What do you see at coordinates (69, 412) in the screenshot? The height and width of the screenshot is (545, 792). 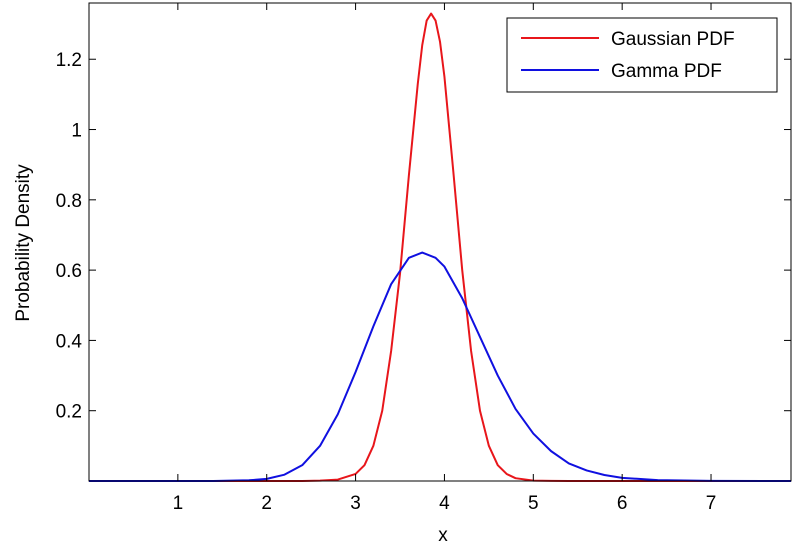 I see `y-tick-label-0: 0.2` at bounding box center [69, 412].